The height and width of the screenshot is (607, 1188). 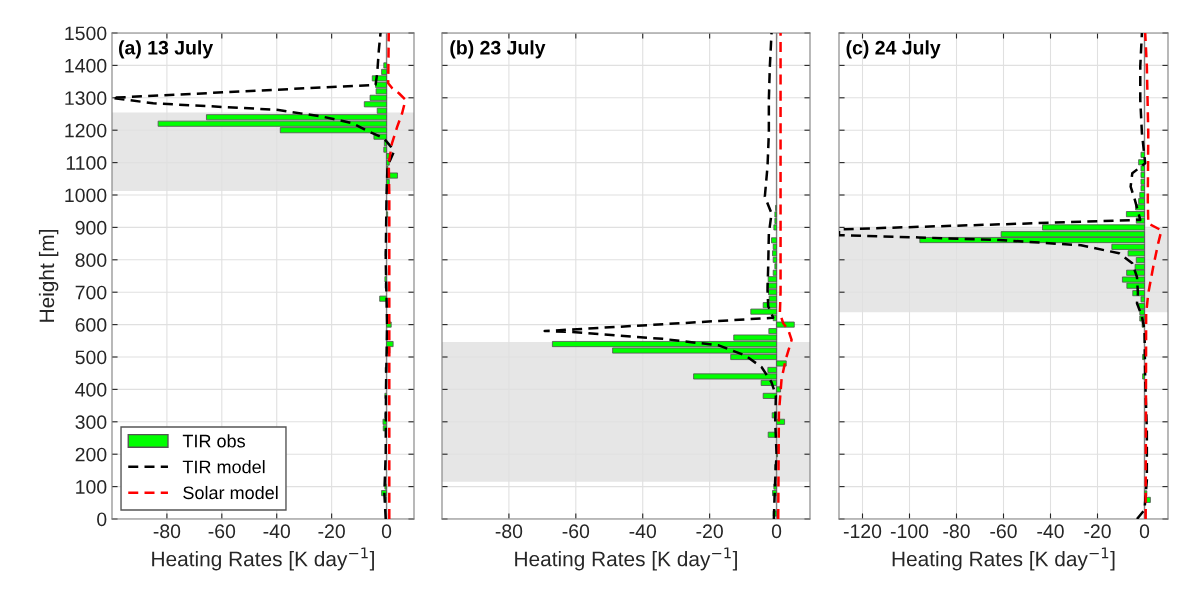 What do you see at coordinates (86, 33) in the screenshot?
I see `y-tick-label: 1500` at bounding box center [86, 33].